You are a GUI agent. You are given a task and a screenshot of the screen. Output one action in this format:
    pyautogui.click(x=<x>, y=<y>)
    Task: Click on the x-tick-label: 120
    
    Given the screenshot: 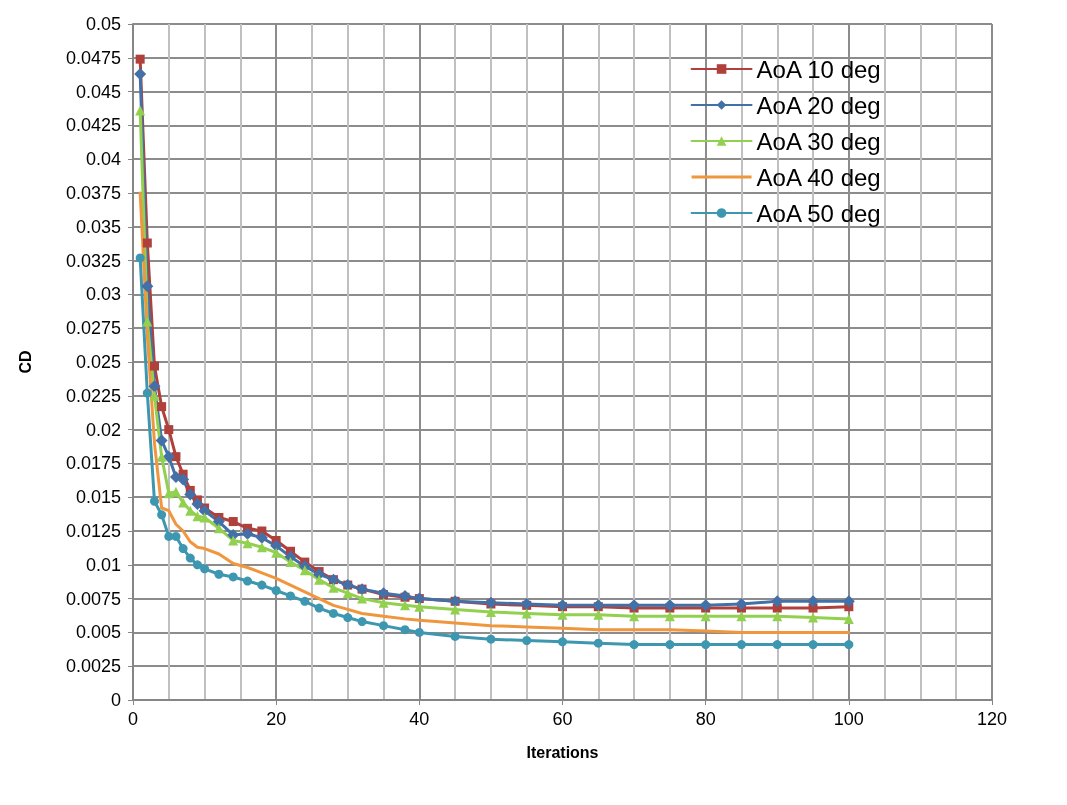 What is the action you would take?
    pyautogui.click(x=992, y=719)
    